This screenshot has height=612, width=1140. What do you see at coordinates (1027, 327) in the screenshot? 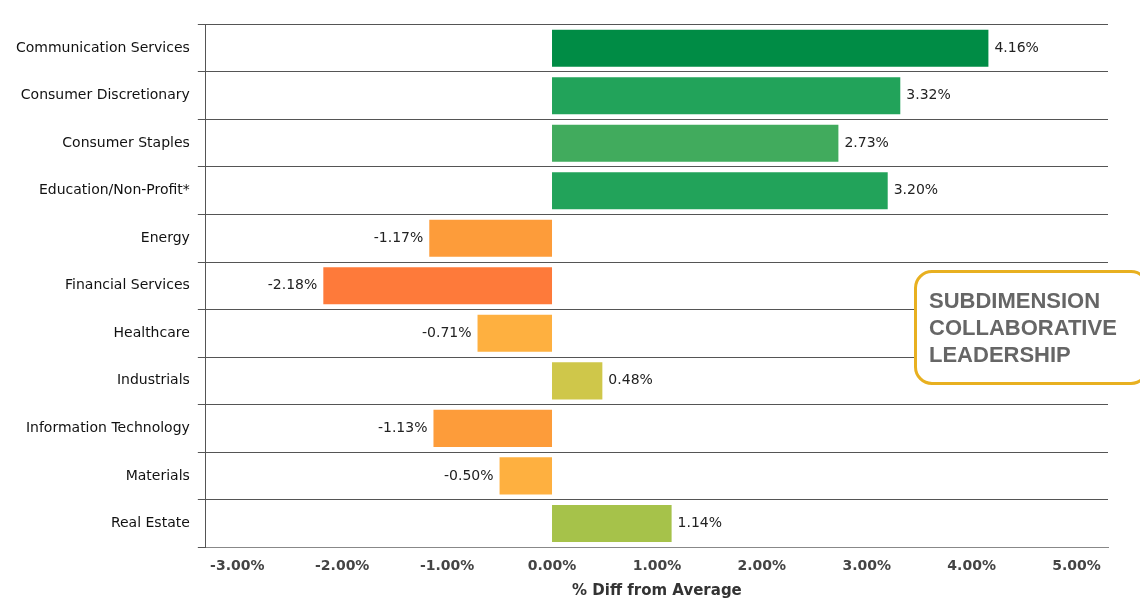
I see `annotation: SUBDIMENSION COLLABORATIVE LEADERSHIP` at bounding box center [1027, 327].